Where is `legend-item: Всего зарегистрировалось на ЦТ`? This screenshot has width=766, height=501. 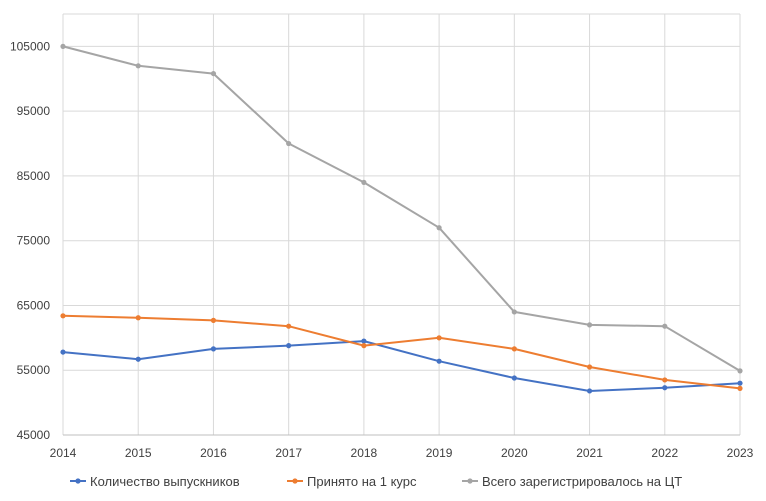
legend-item: Всего зарегистрировалось на ЦТ is located at coordinates (572, 481).